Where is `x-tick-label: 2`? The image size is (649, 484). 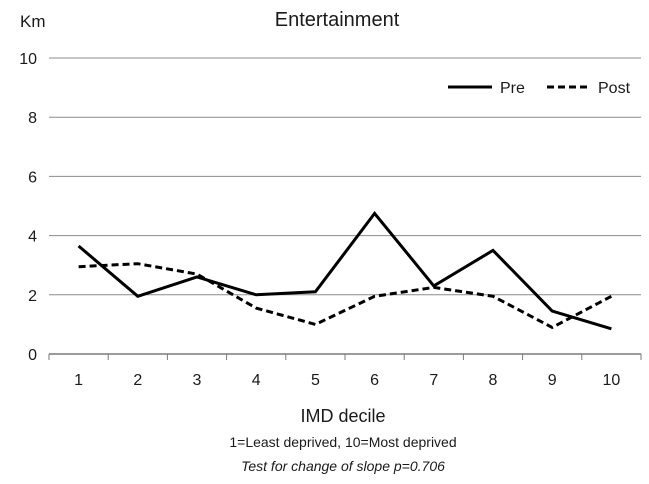
x-tick-label: 2 is located at coordinates (137, 380).